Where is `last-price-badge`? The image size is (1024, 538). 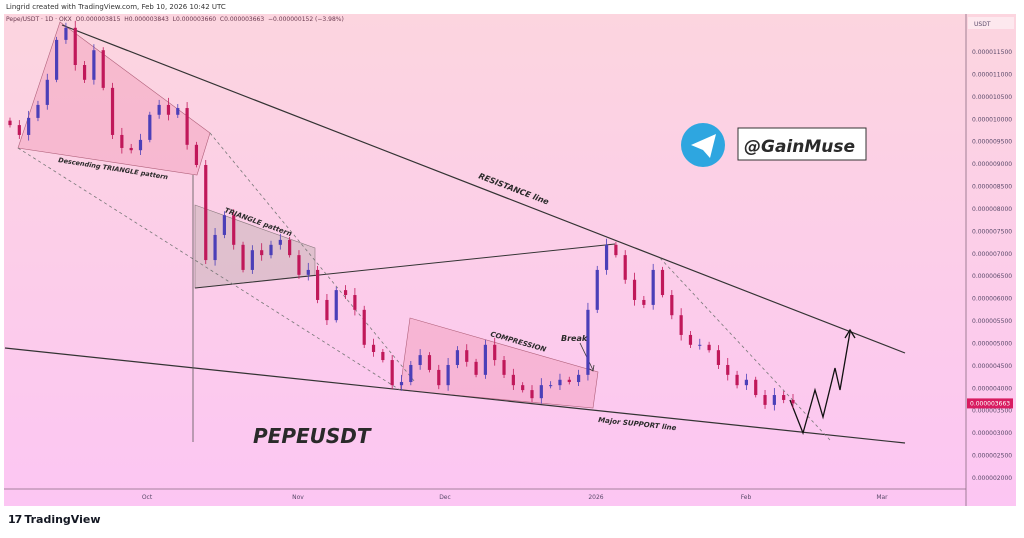 last-price-badge is located at coordinates (990, 403).